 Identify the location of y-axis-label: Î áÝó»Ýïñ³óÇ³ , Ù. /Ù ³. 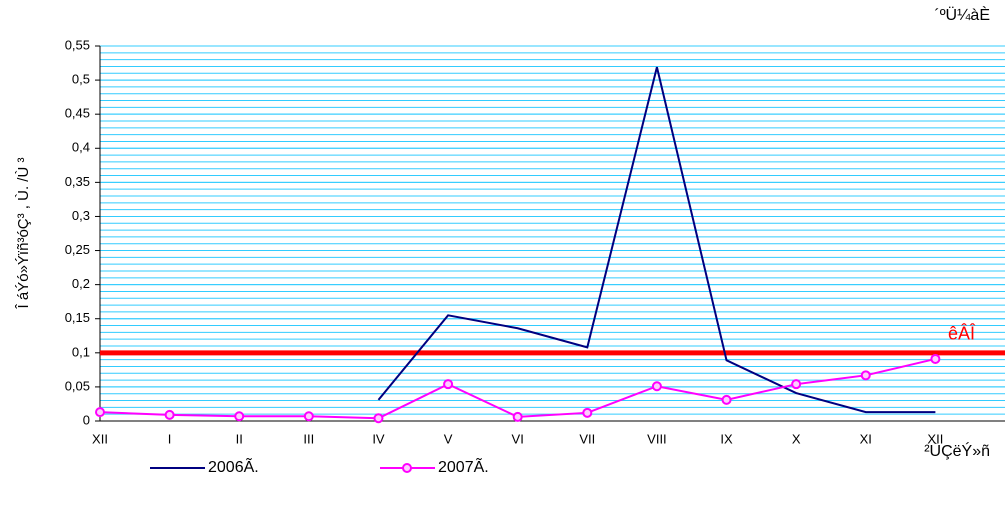
(23, 234).